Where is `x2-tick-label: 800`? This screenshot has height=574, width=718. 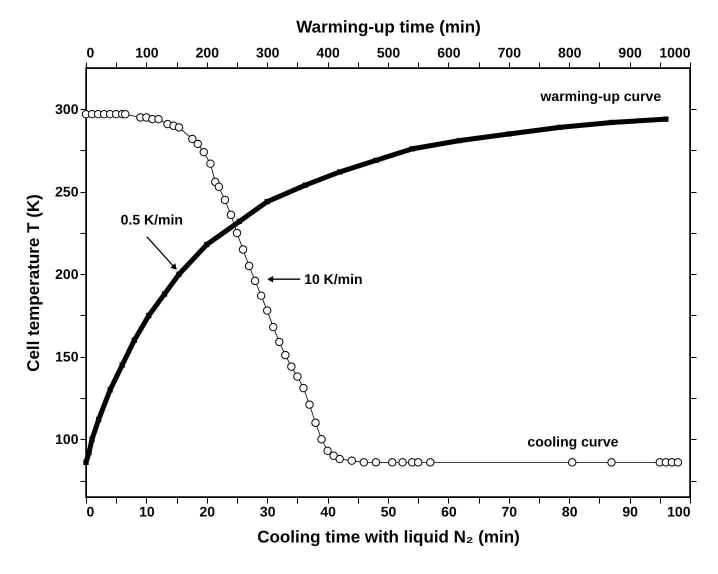
x2-tick-label: 800 is located at coordinates (570, 52).